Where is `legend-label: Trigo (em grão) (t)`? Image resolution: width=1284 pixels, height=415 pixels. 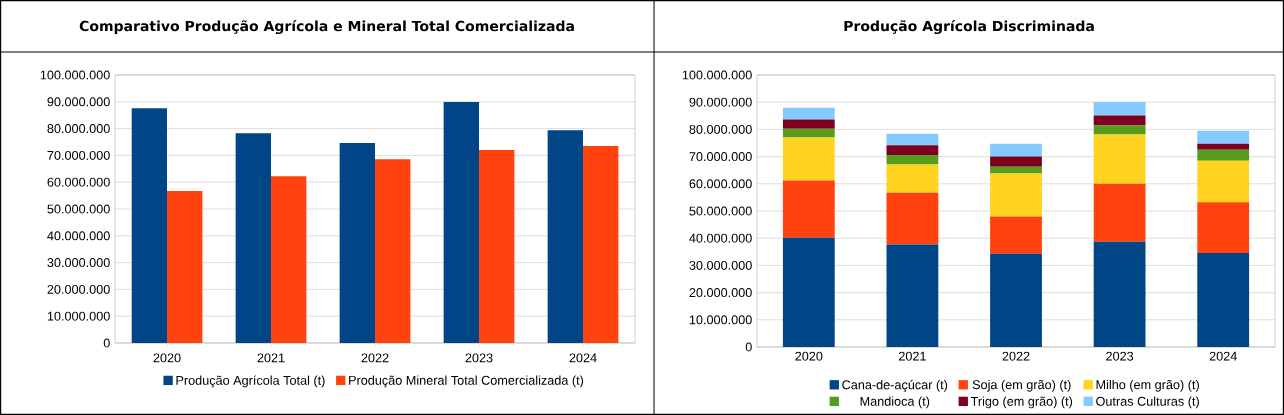 legend-label: Trigo (em grão) (t) is located at coordinates (1021, 402).